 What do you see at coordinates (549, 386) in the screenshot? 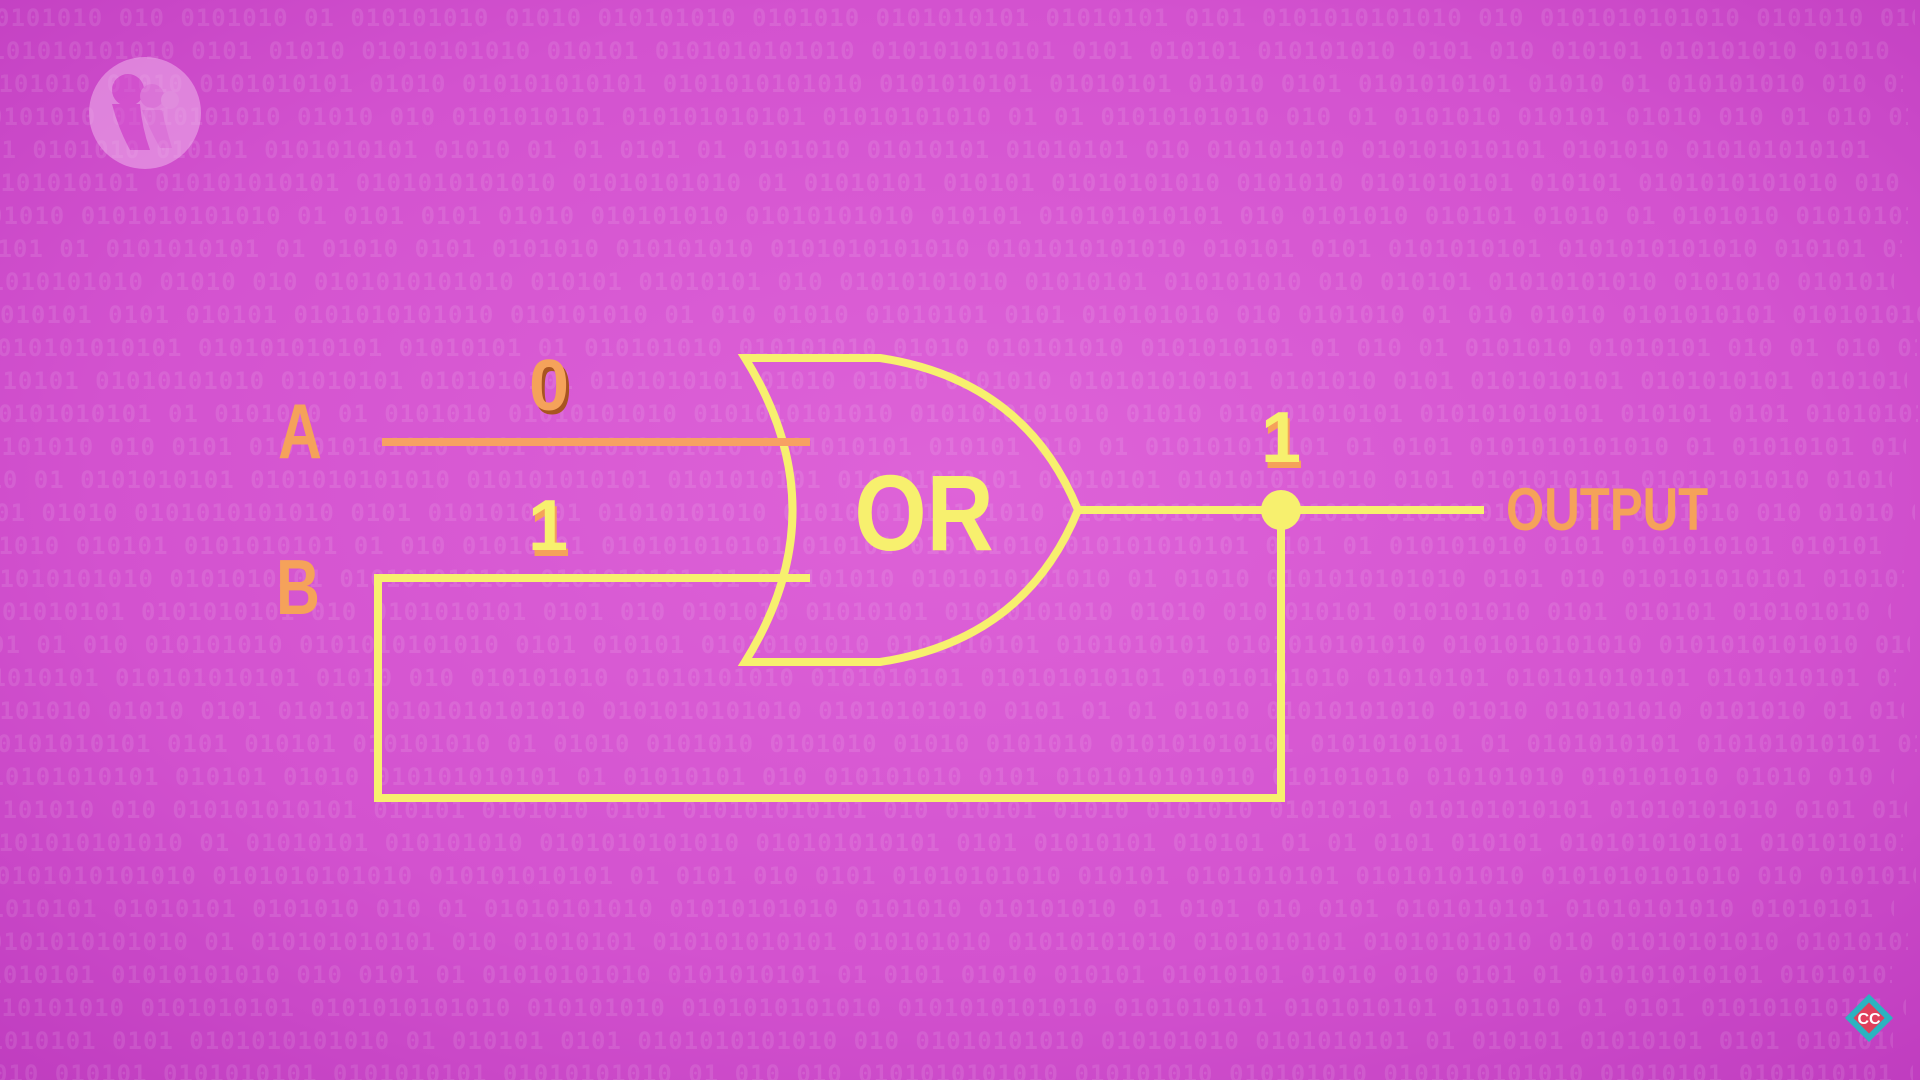
I see `input-a-value: 0` at bounding box center [549, 386].